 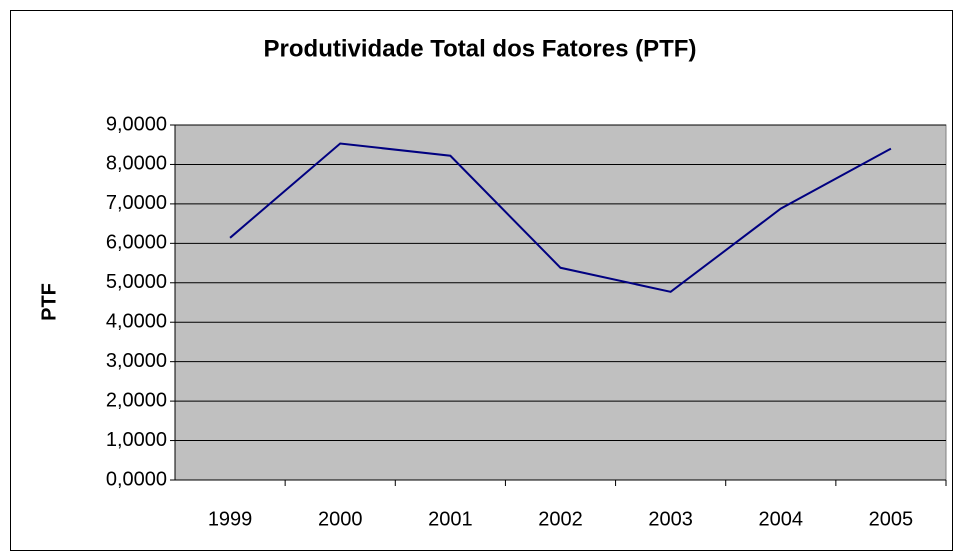 What do you see at coordinates (450, 519) in the screenshot?
I see `x-tick-label: 2001` at bounding box center [450, 519].